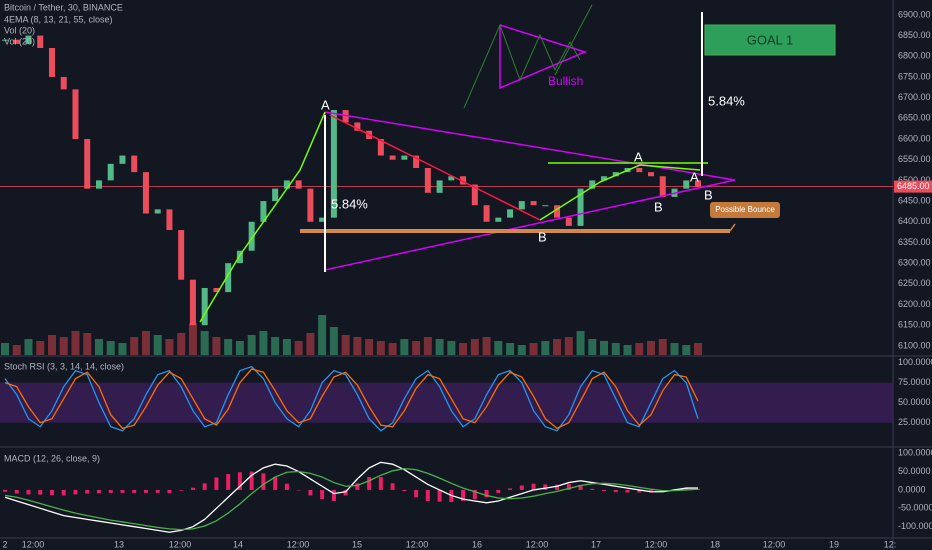 This screenshot has height=550, width=932. Describe the element at coordinates (914, 14) in the screenshot. I see `y-tick-label: 6900.00` at that location.